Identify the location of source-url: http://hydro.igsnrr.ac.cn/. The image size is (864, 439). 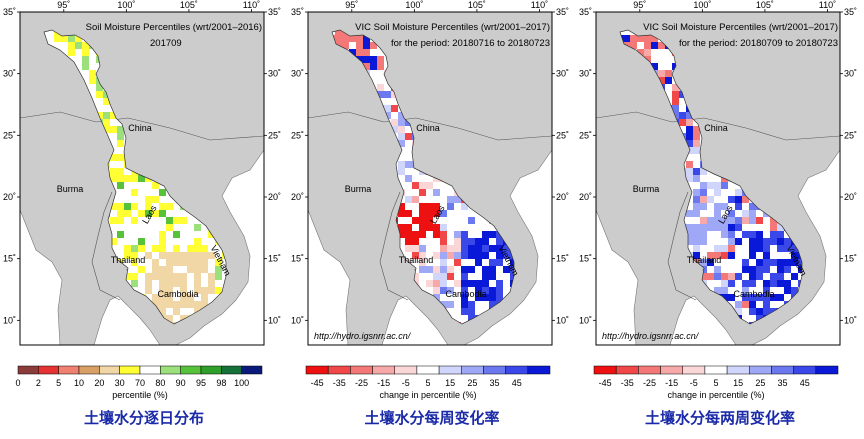
(651, 336).